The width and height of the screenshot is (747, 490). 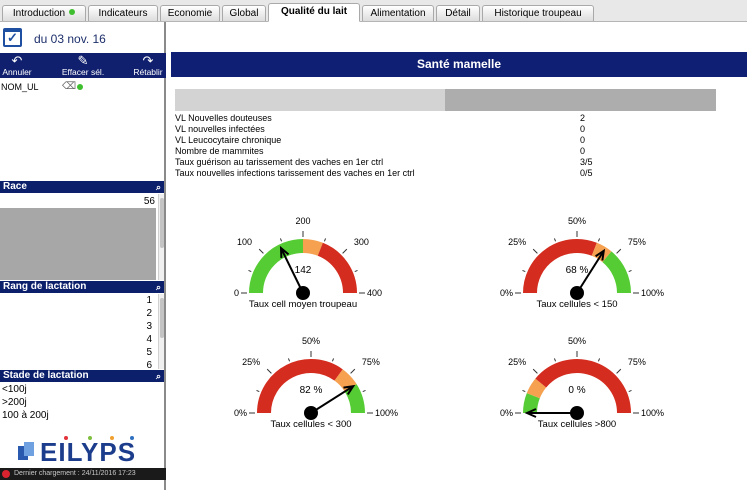 I want to click on tab-economie: Economie, so click(x=190, y=13).